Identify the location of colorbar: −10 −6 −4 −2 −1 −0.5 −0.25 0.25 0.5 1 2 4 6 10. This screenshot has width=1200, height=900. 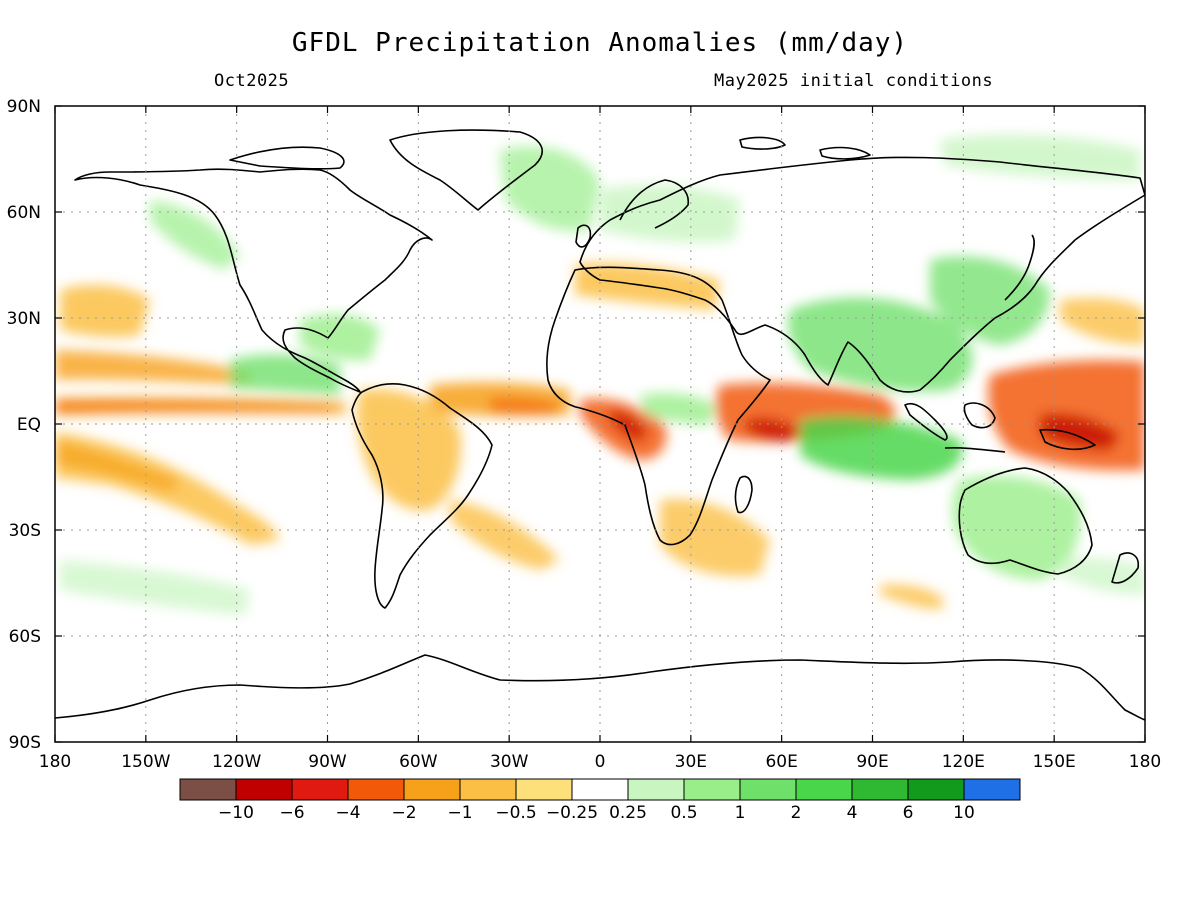
(600, 800).